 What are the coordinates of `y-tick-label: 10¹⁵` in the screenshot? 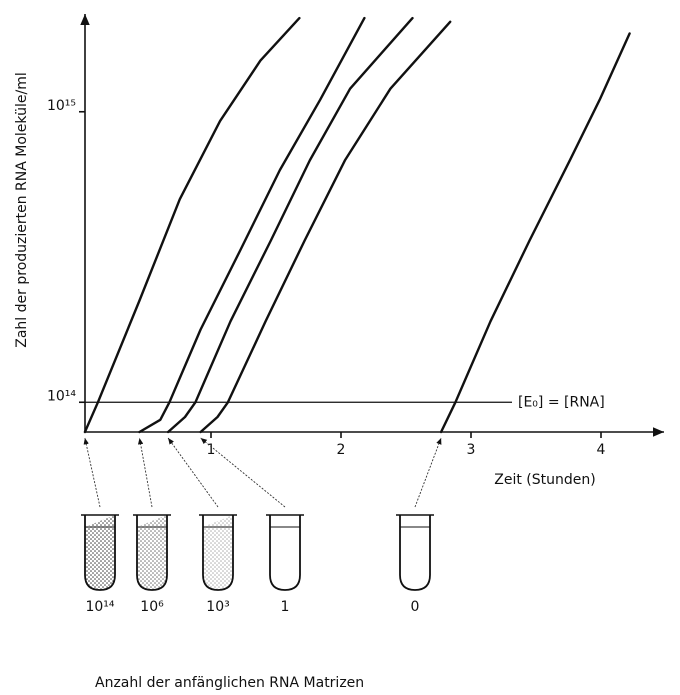 It's located at (61, 106).